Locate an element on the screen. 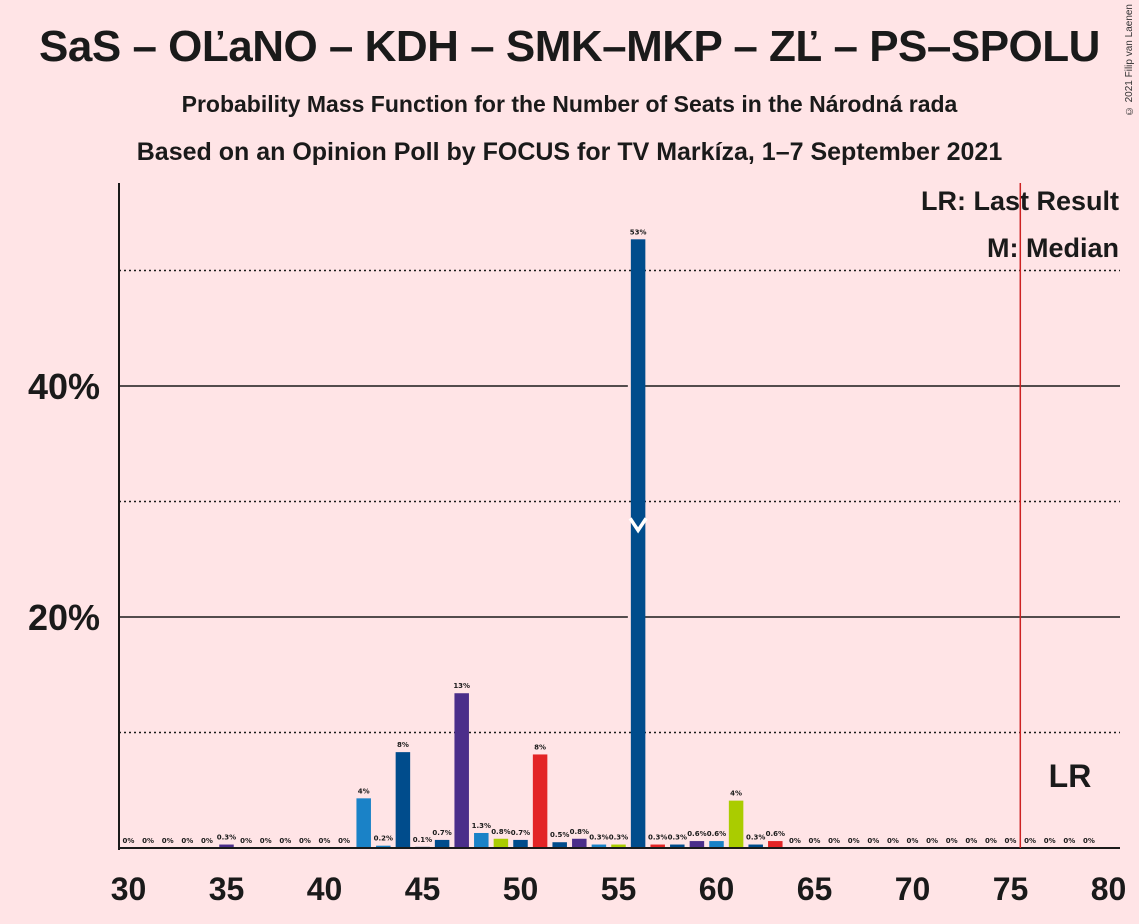 The height and width of the screenshot is (924, 1139). bar-label-seats-36: 0.3% is located at coordinates (226, 838).